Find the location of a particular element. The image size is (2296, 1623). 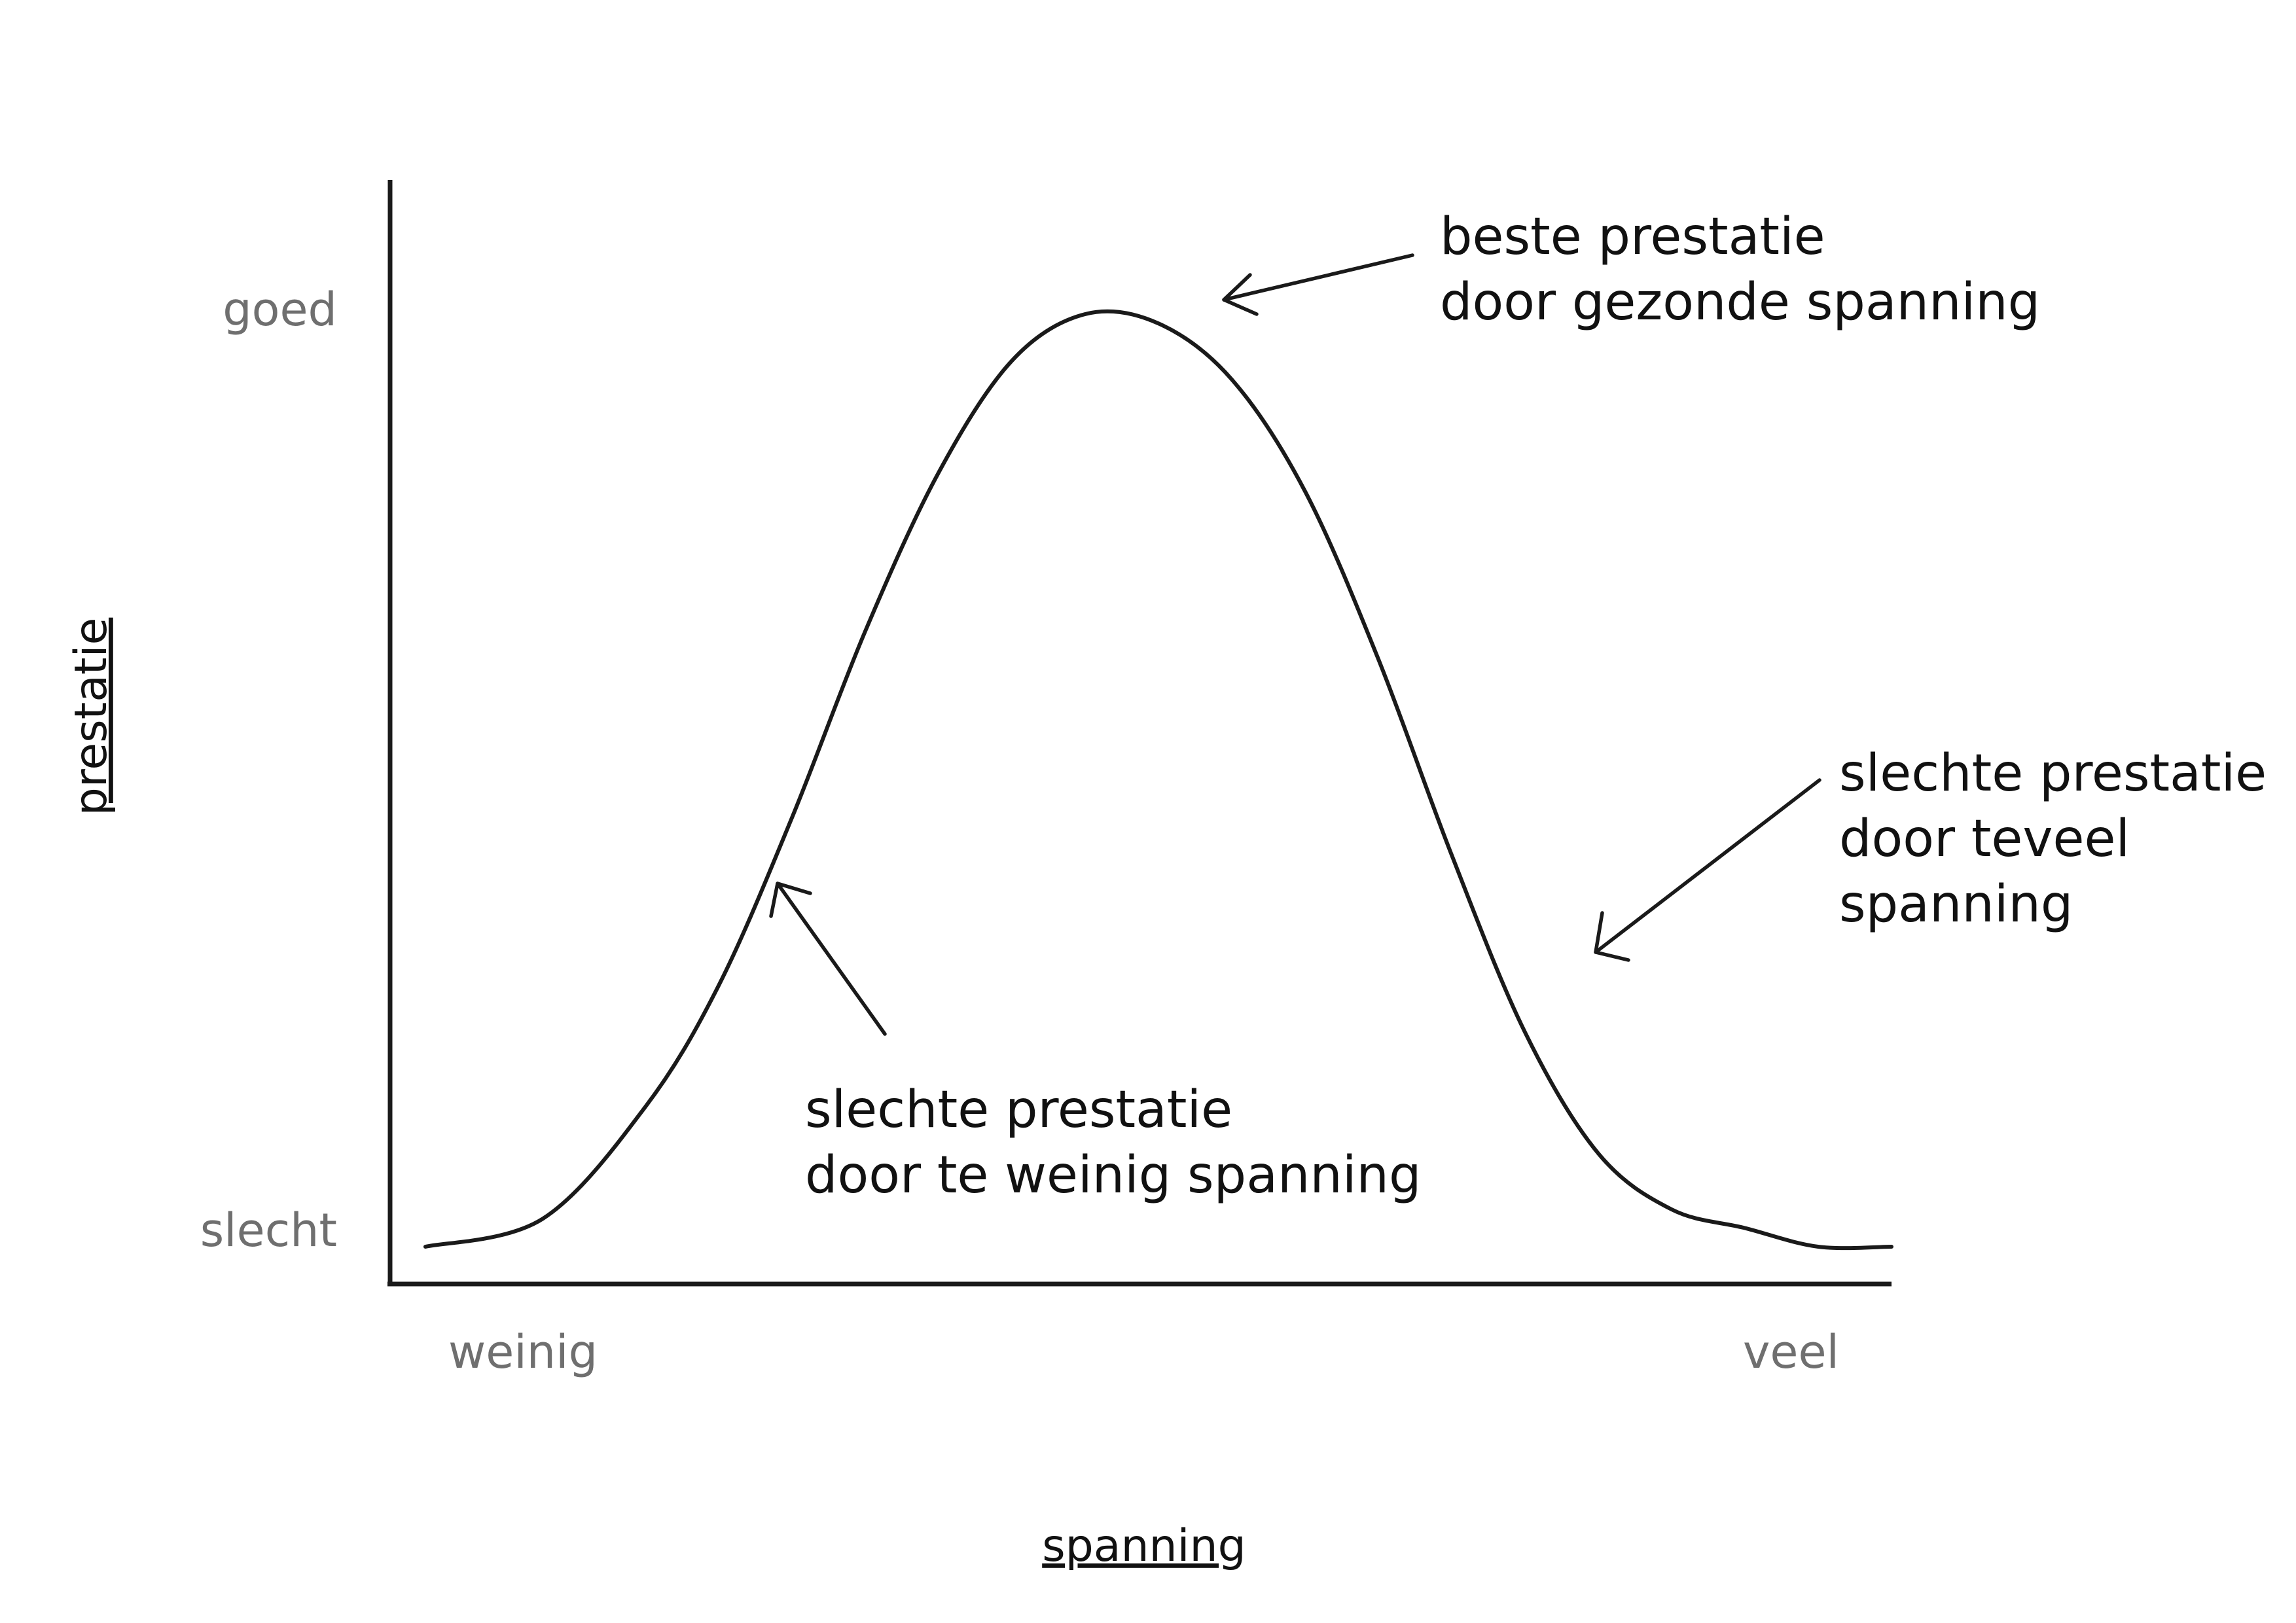

annotation-right: slechte prestatie door teveel spanning is located at coordinates (2053, 839).